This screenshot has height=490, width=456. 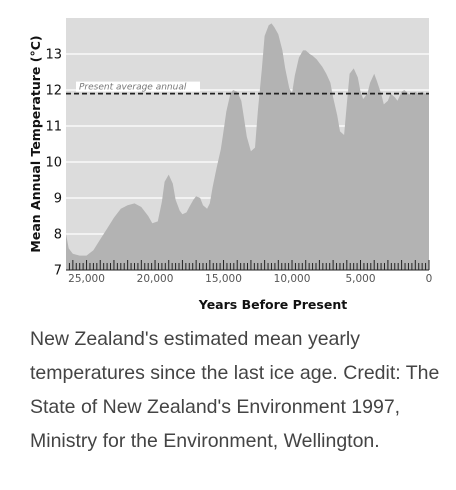 I want to click on x-tick-label-0: 0, so click(x=429, y=279).